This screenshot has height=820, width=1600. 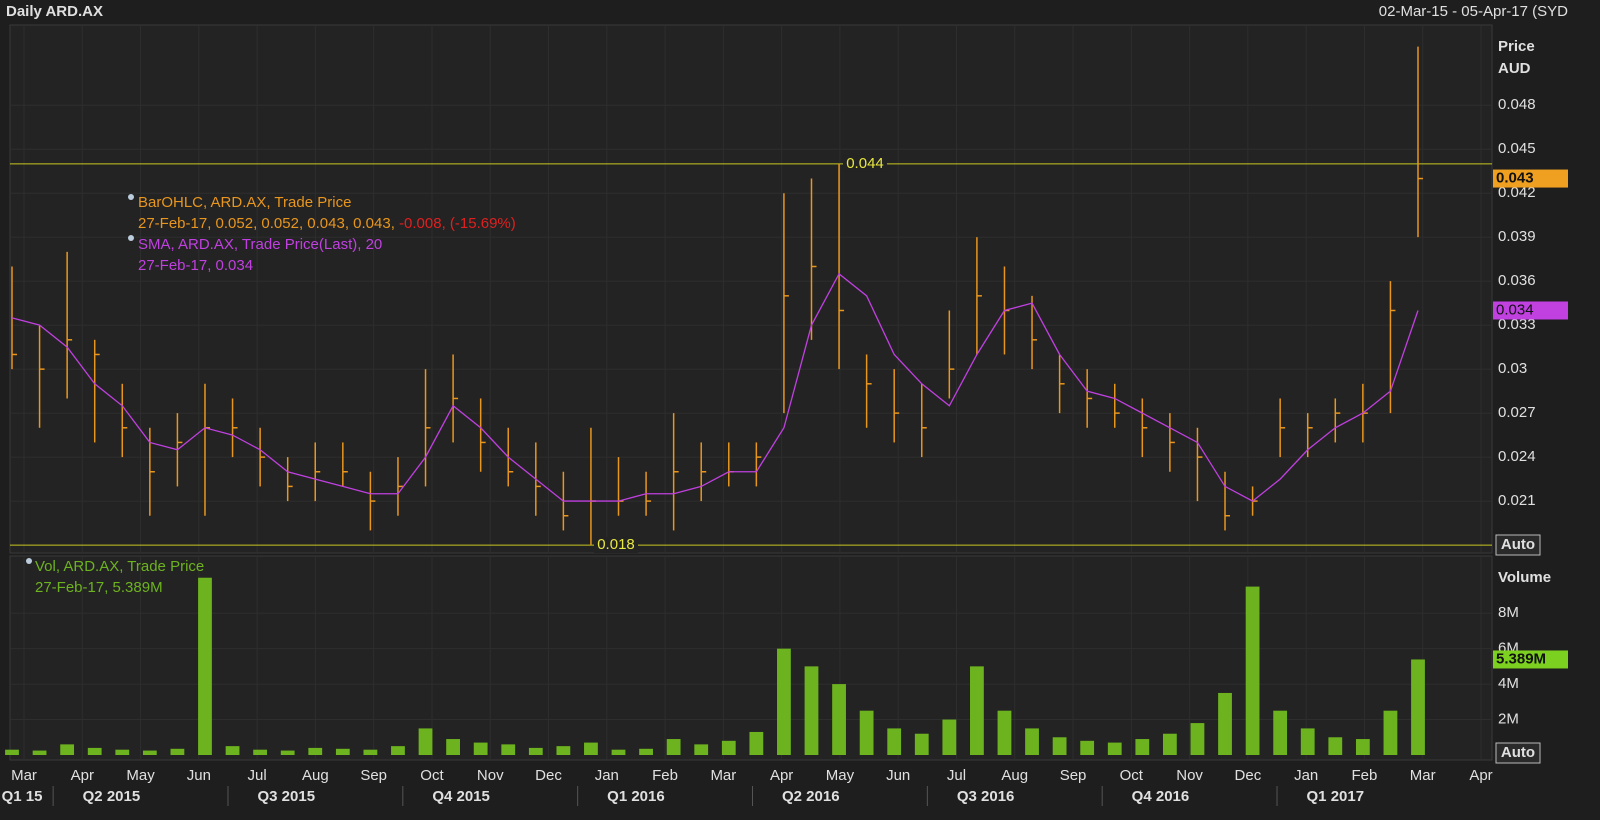 What do you see at coordinates (1508, 612) in the screenshot?
I see `y-tick-label: 8M` at bounding box center [1508, 612].